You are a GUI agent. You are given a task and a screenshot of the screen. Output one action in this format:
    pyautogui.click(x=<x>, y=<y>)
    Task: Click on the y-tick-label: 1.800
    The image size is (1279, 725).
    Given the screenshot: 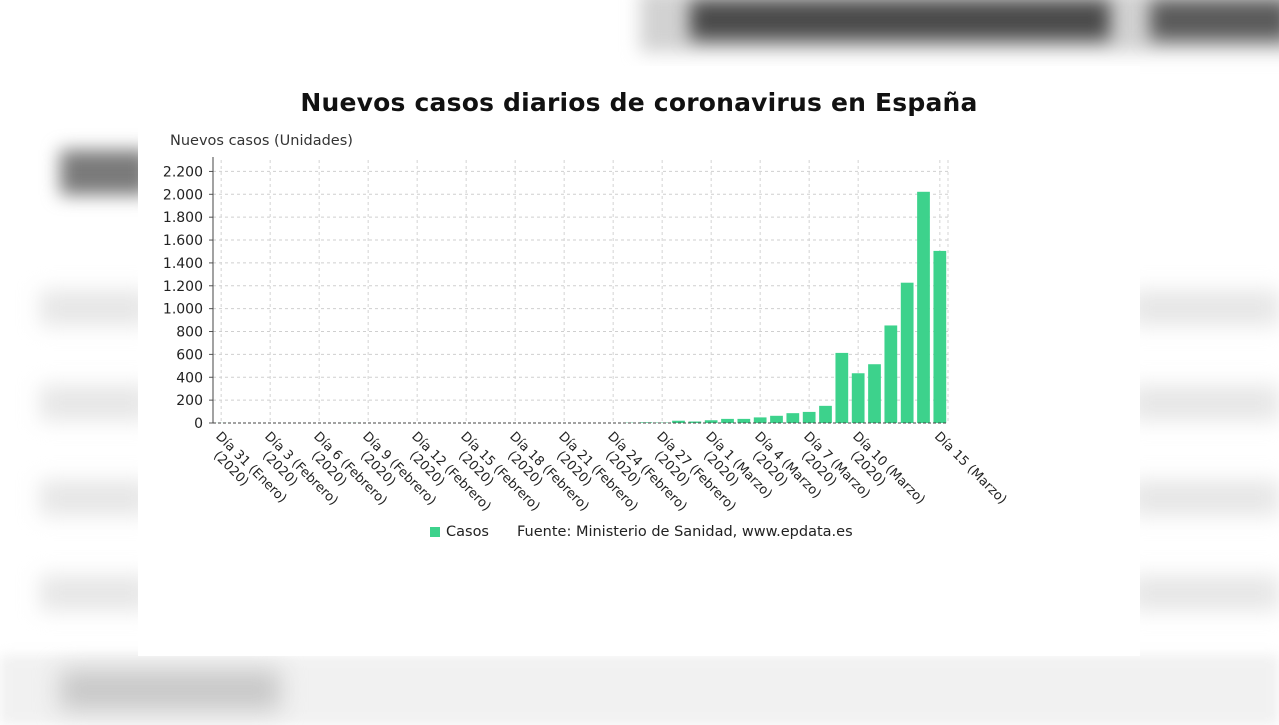 What is the action you would take?
    pyautogui.click(x=183, y=218)
    